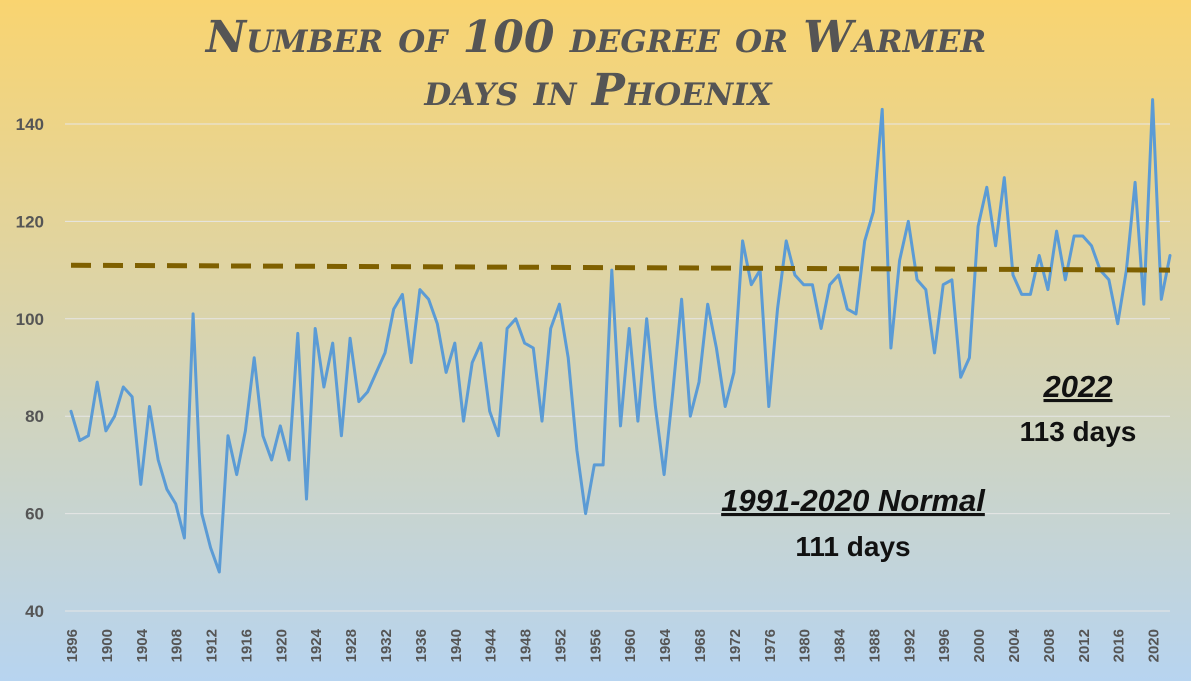 Image resolution: width=1191 pixels, height=681 pixels. I want to click on x-tick-label-1972: 1972, so click(735, 645).